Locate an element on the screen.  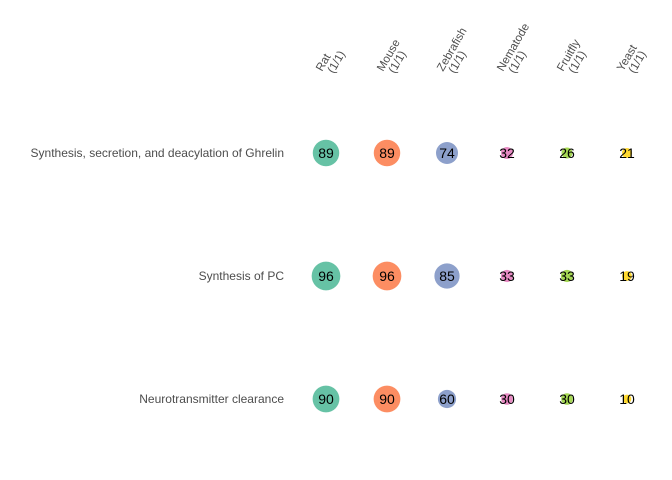
column-label-mouse: Mouse(1/1) is located at coordinates (393, 58).